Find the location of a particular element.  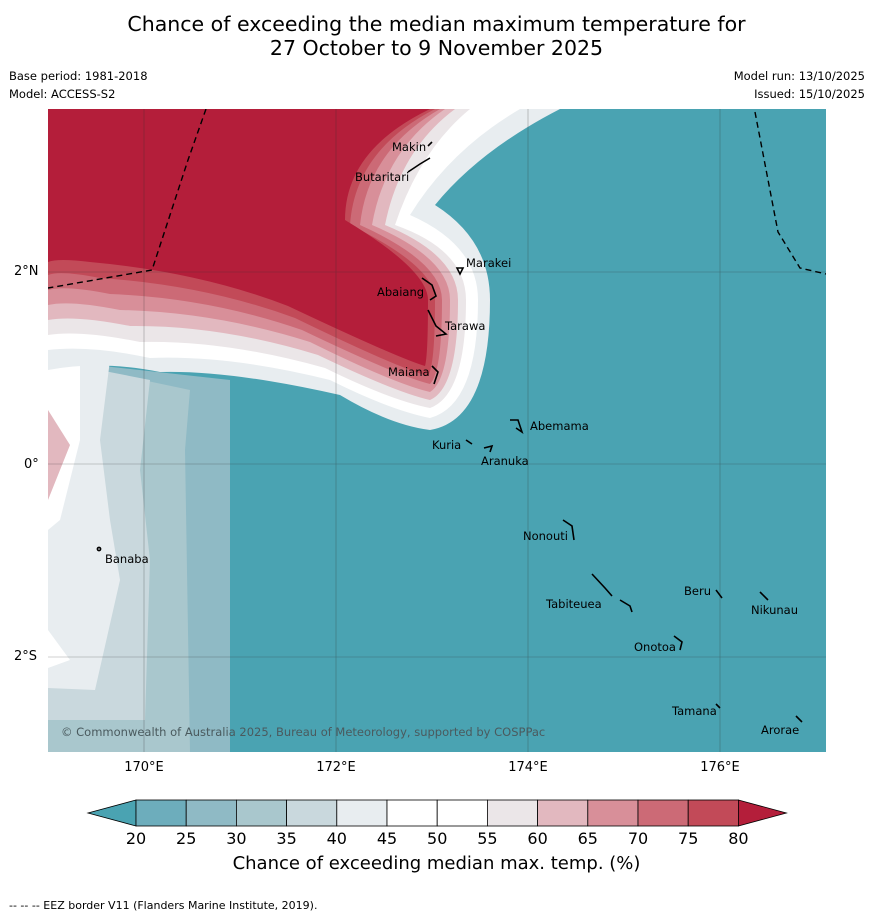

colorbar-tick-label: 80 is located at coordinates (738, 838).